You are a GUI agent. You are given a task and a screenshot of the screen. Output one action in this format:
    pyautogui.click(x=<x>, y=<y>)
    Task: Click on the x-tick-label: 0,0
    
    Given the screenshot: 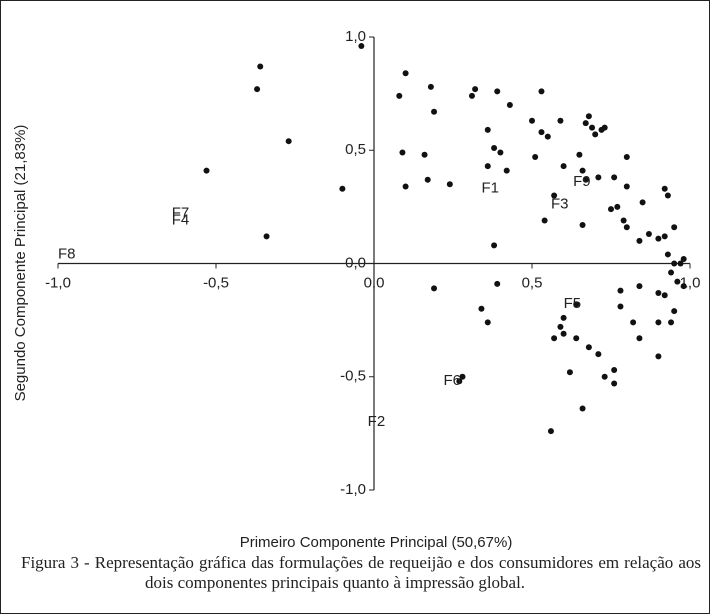 What is the action you would take?
    pyautogui.click(x=374, y=282)
    